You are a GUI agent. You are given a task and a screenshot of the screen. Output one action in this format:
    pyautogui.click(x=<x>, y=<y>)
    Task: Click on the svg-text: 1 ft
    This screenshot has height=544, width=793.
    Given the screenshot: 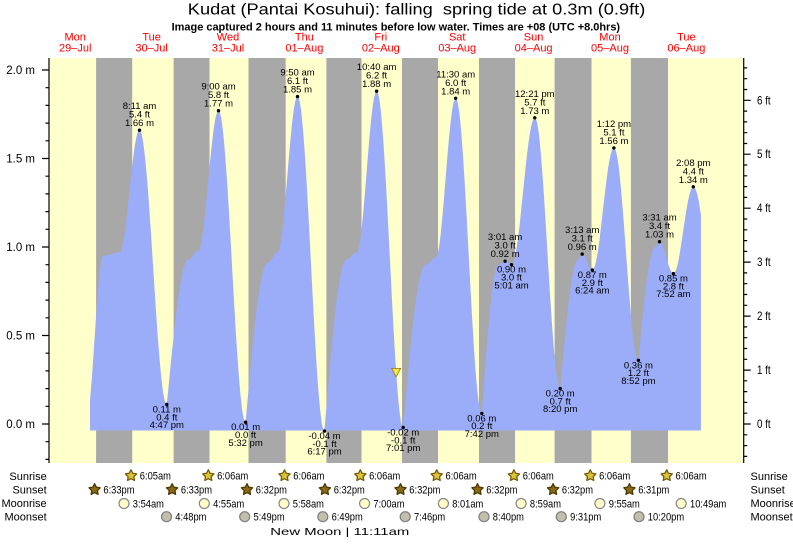 What is the action you would take?
    pyautogui.click(x=764, y=370)
    